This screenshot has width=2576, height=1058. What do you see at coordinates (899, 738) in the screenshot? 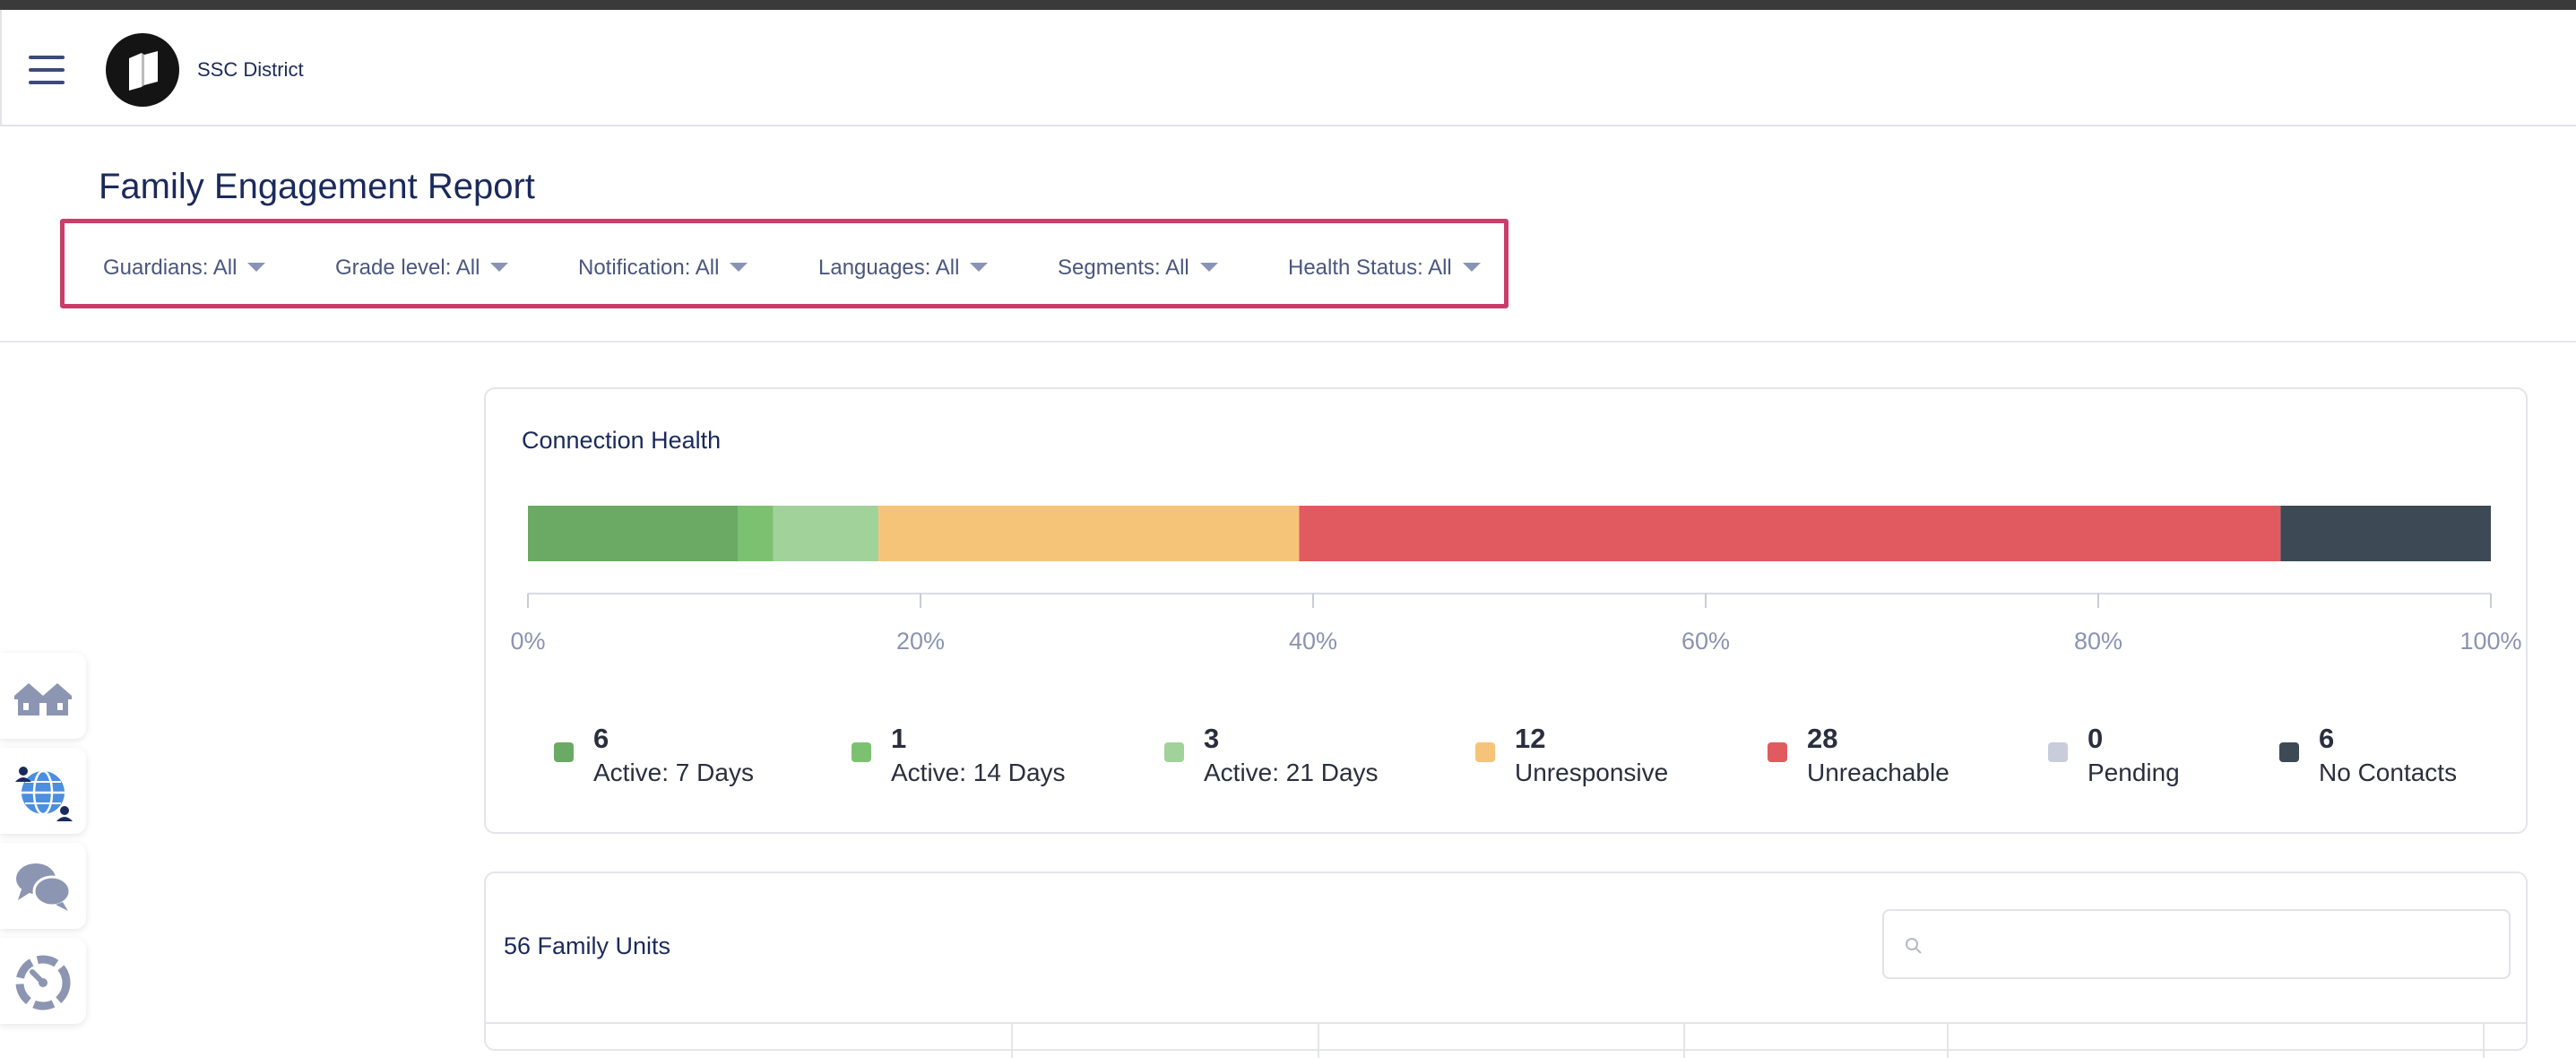
I see `legend-count: 1` at bounding box center [899, 738].